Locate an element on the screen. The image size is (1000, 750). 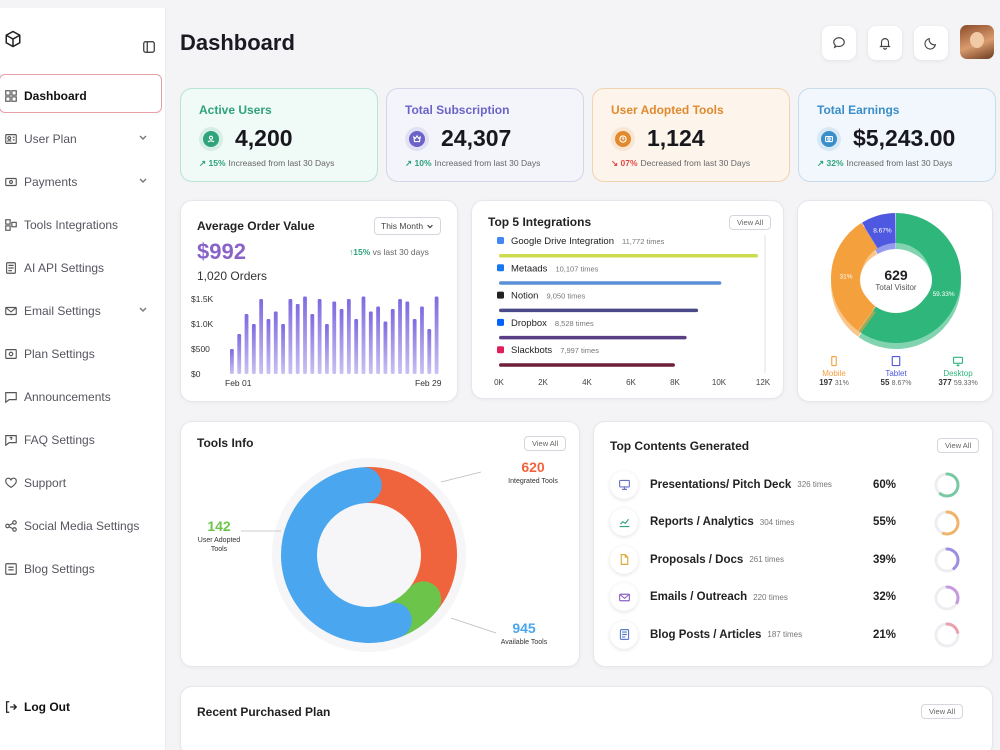
top-contents-view-all-button: View All is located at coordinates (958, 445).